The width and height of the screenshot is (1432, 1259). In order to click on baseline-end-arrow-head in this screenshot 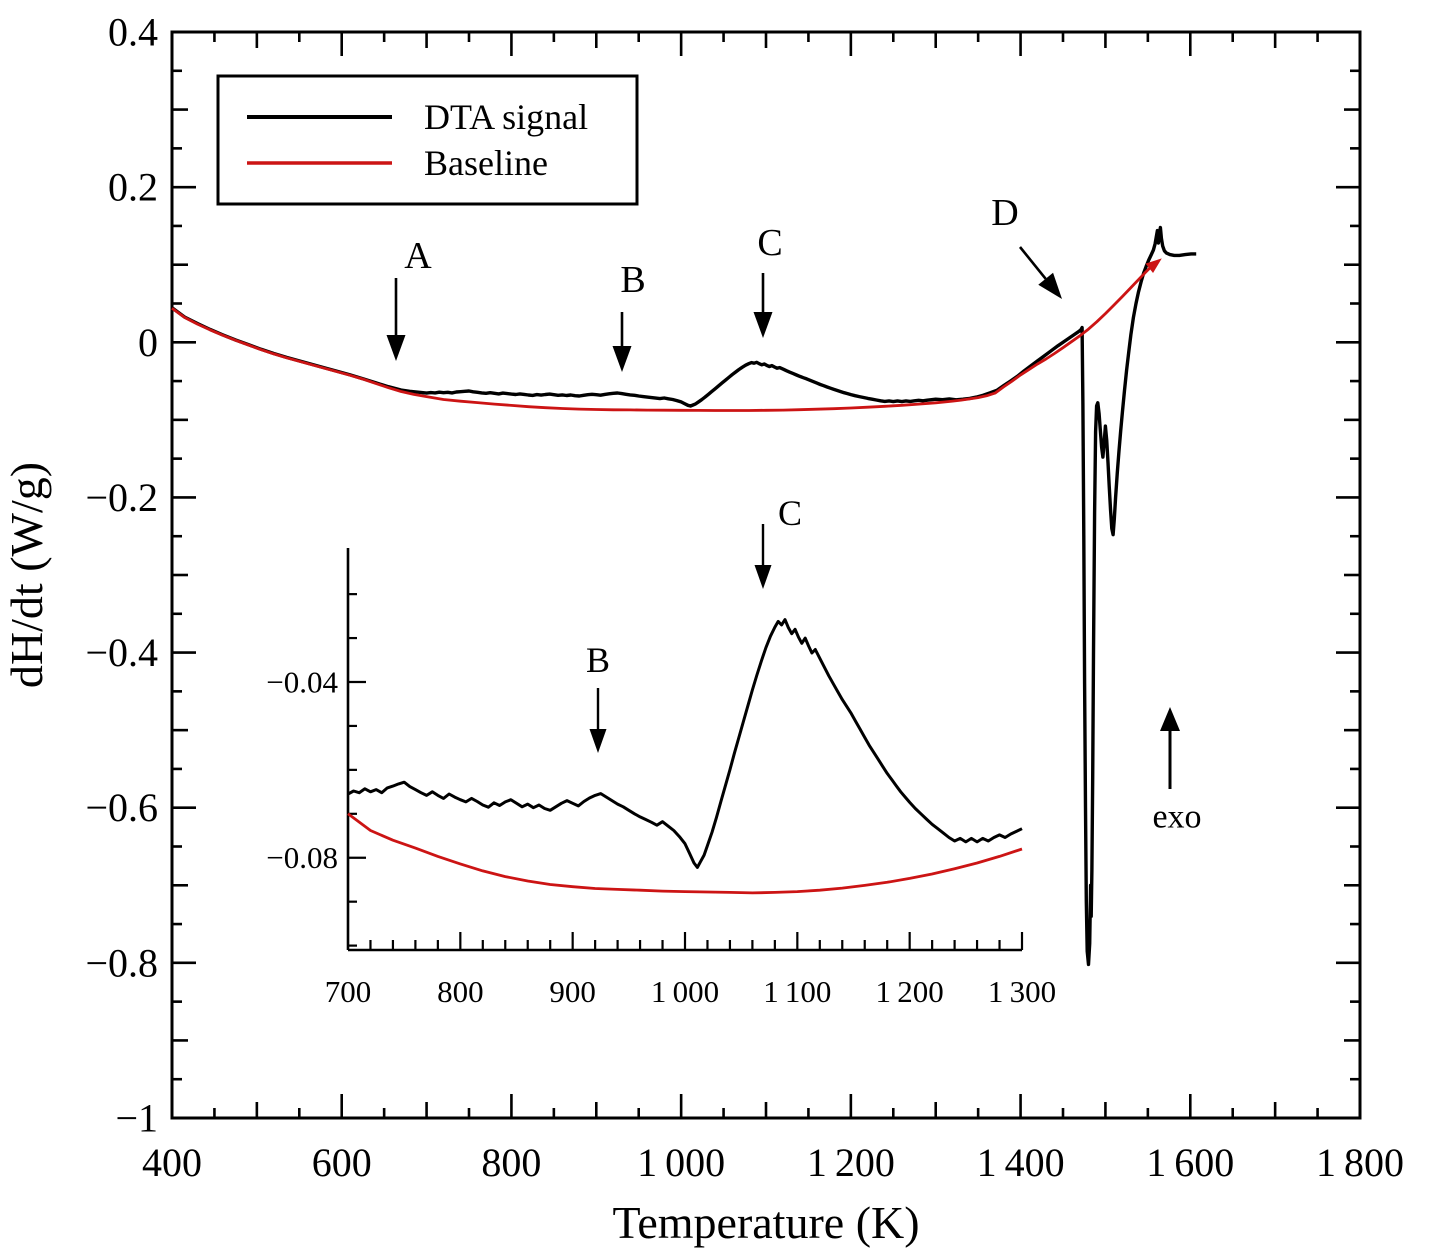, I will do `click(1153, 266)`.